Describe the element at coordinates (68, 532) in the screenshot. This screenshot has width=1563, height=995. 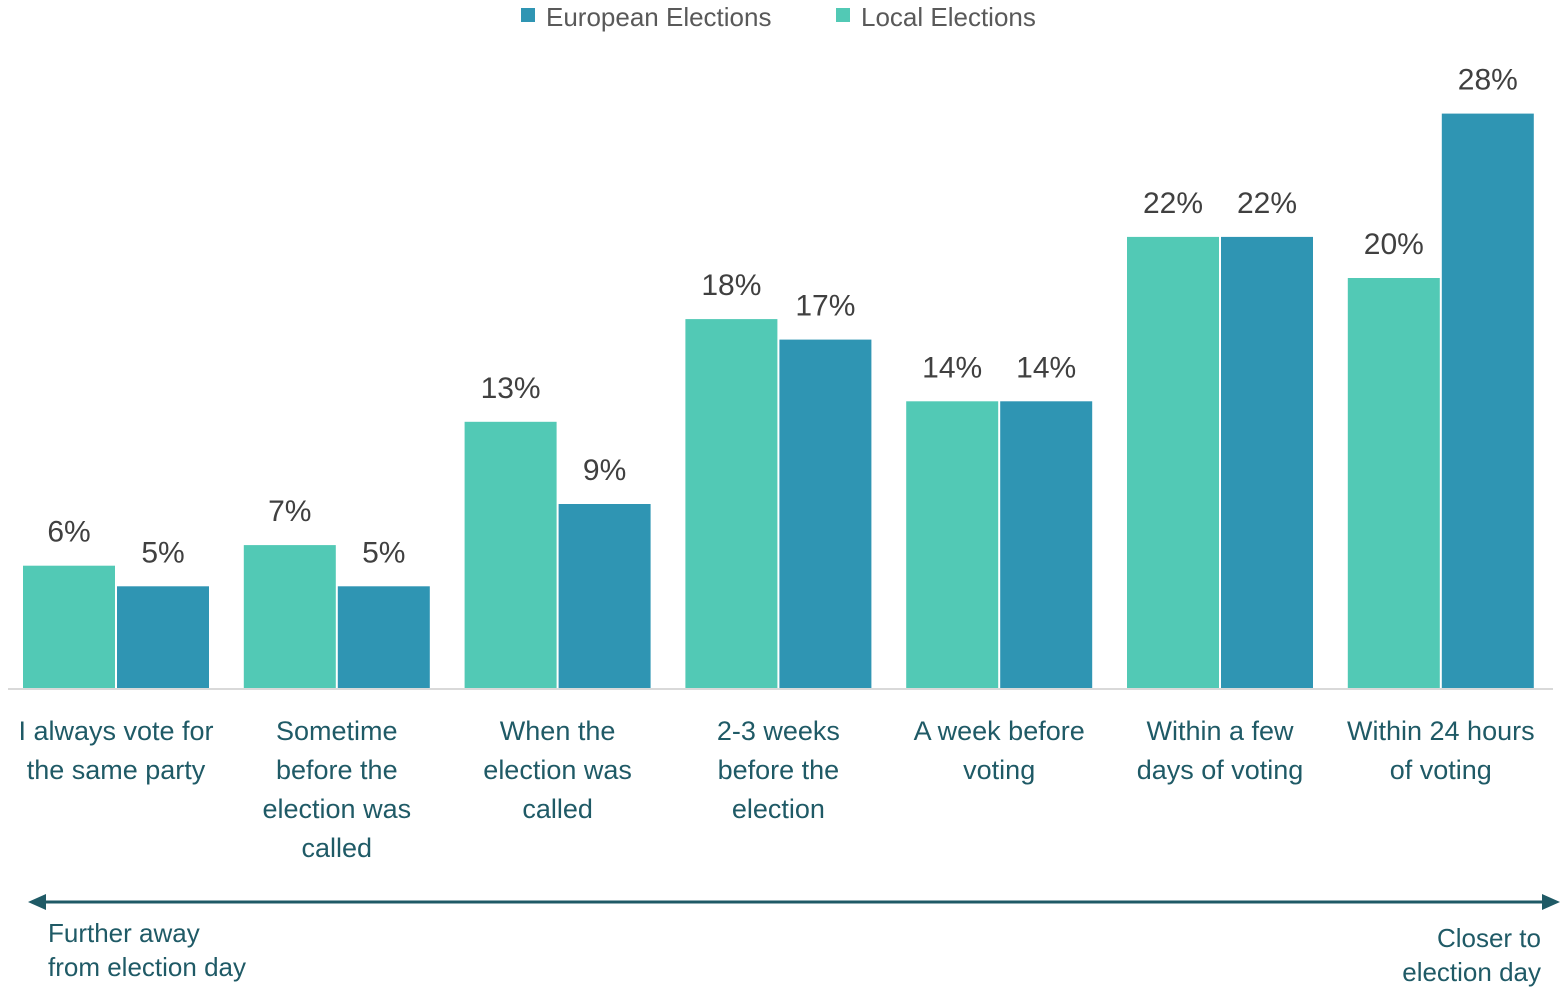
I see `data-label: 6%` at that location.